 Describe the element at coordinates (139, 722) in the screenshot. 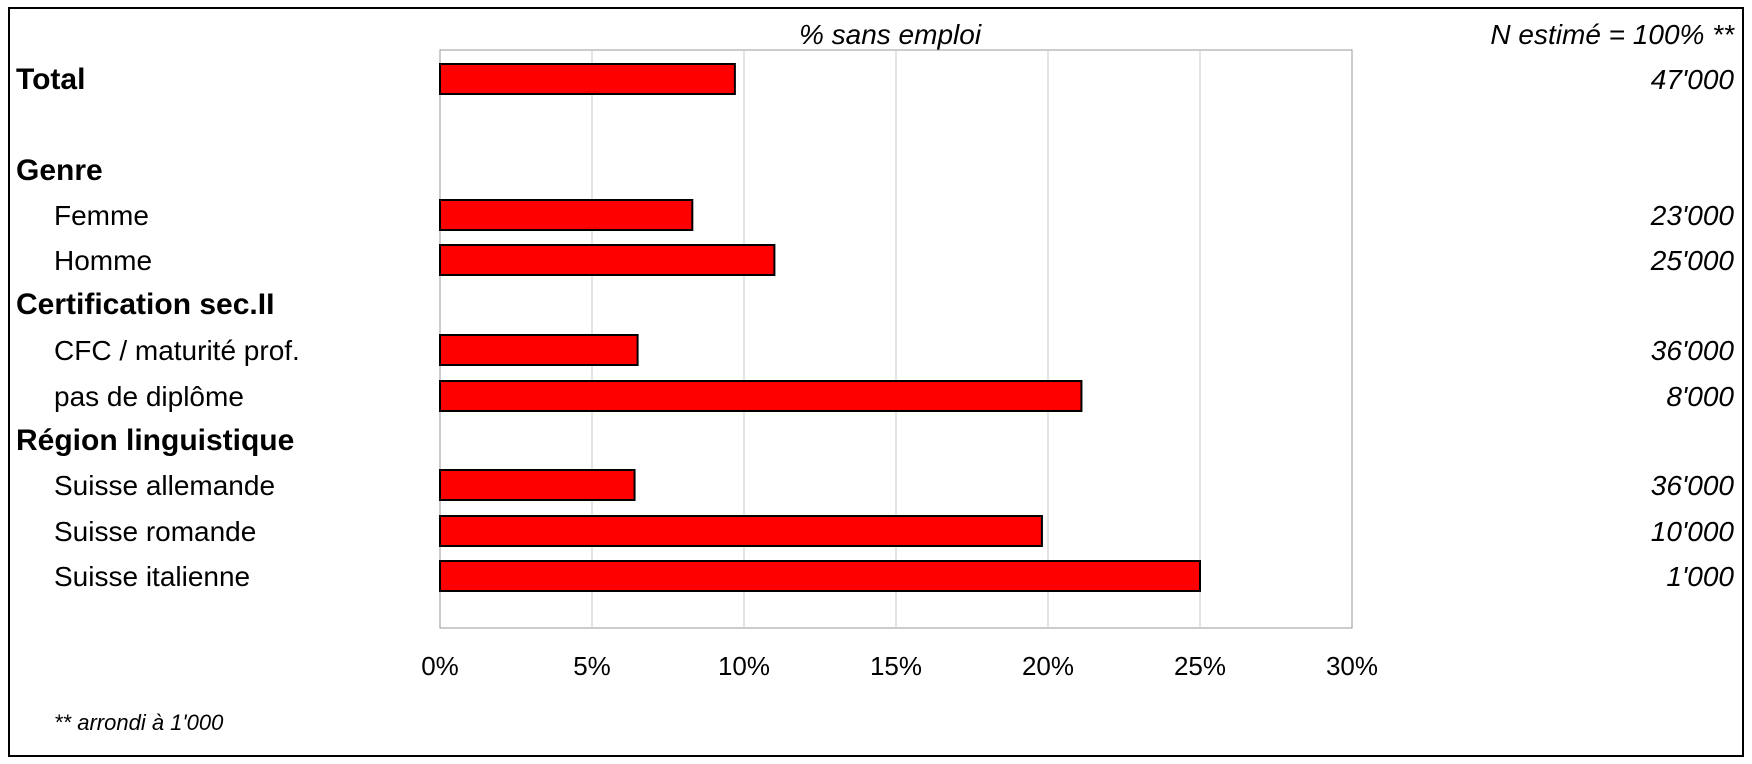

I see `footnote: ** arrondi à 1'000` at that location.